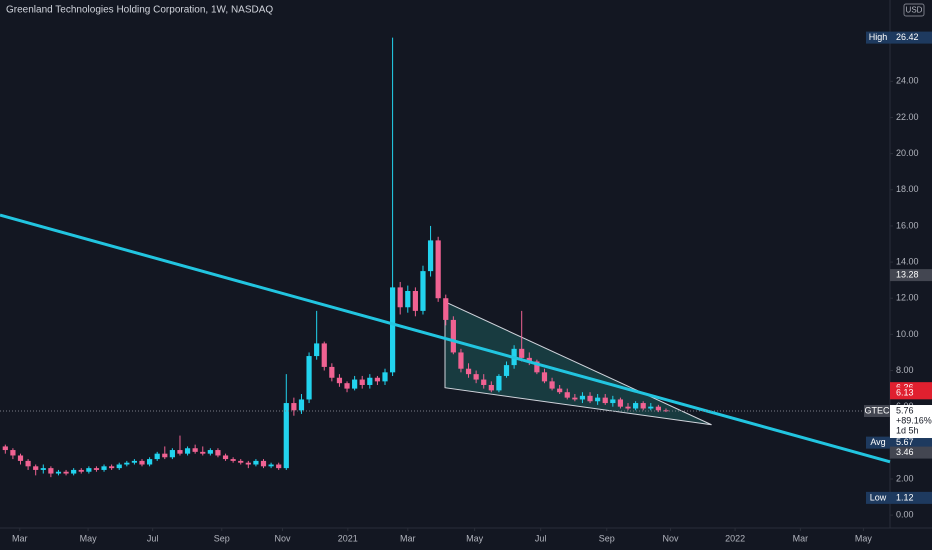 The width and height of the screenshot is (932, 550). What do you see at coordinates (607, 538) in the screenshot?
I see `x-tick-label: Sep` at bounding box center [607, 538].